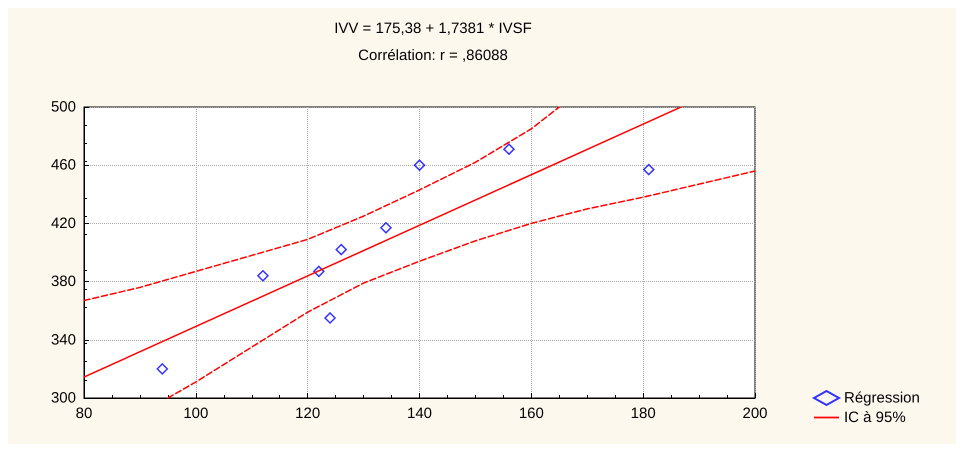 The width and height of the screenshot is (964, 452). I want to click on x-tick-label: 160, so click(531, 413).